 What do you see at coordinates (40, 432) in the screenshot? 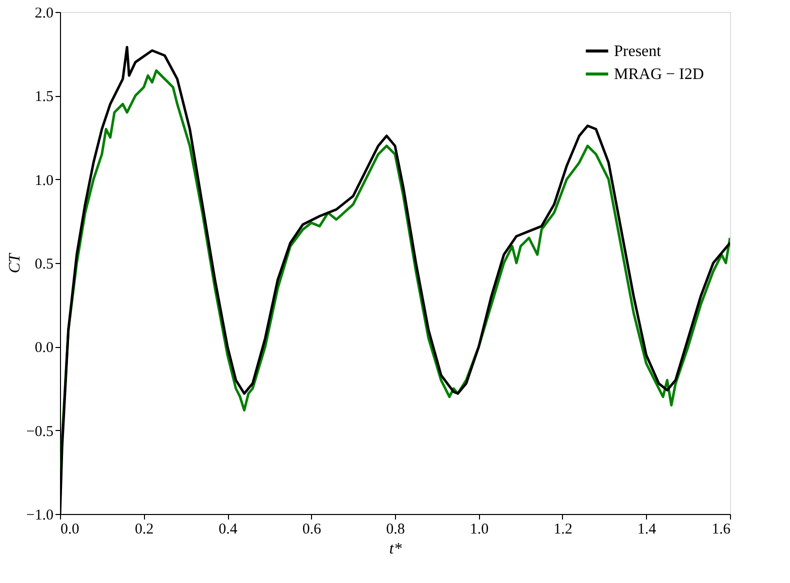
I see `y-tick-label: −0.5` at bounding box center [40, 432].